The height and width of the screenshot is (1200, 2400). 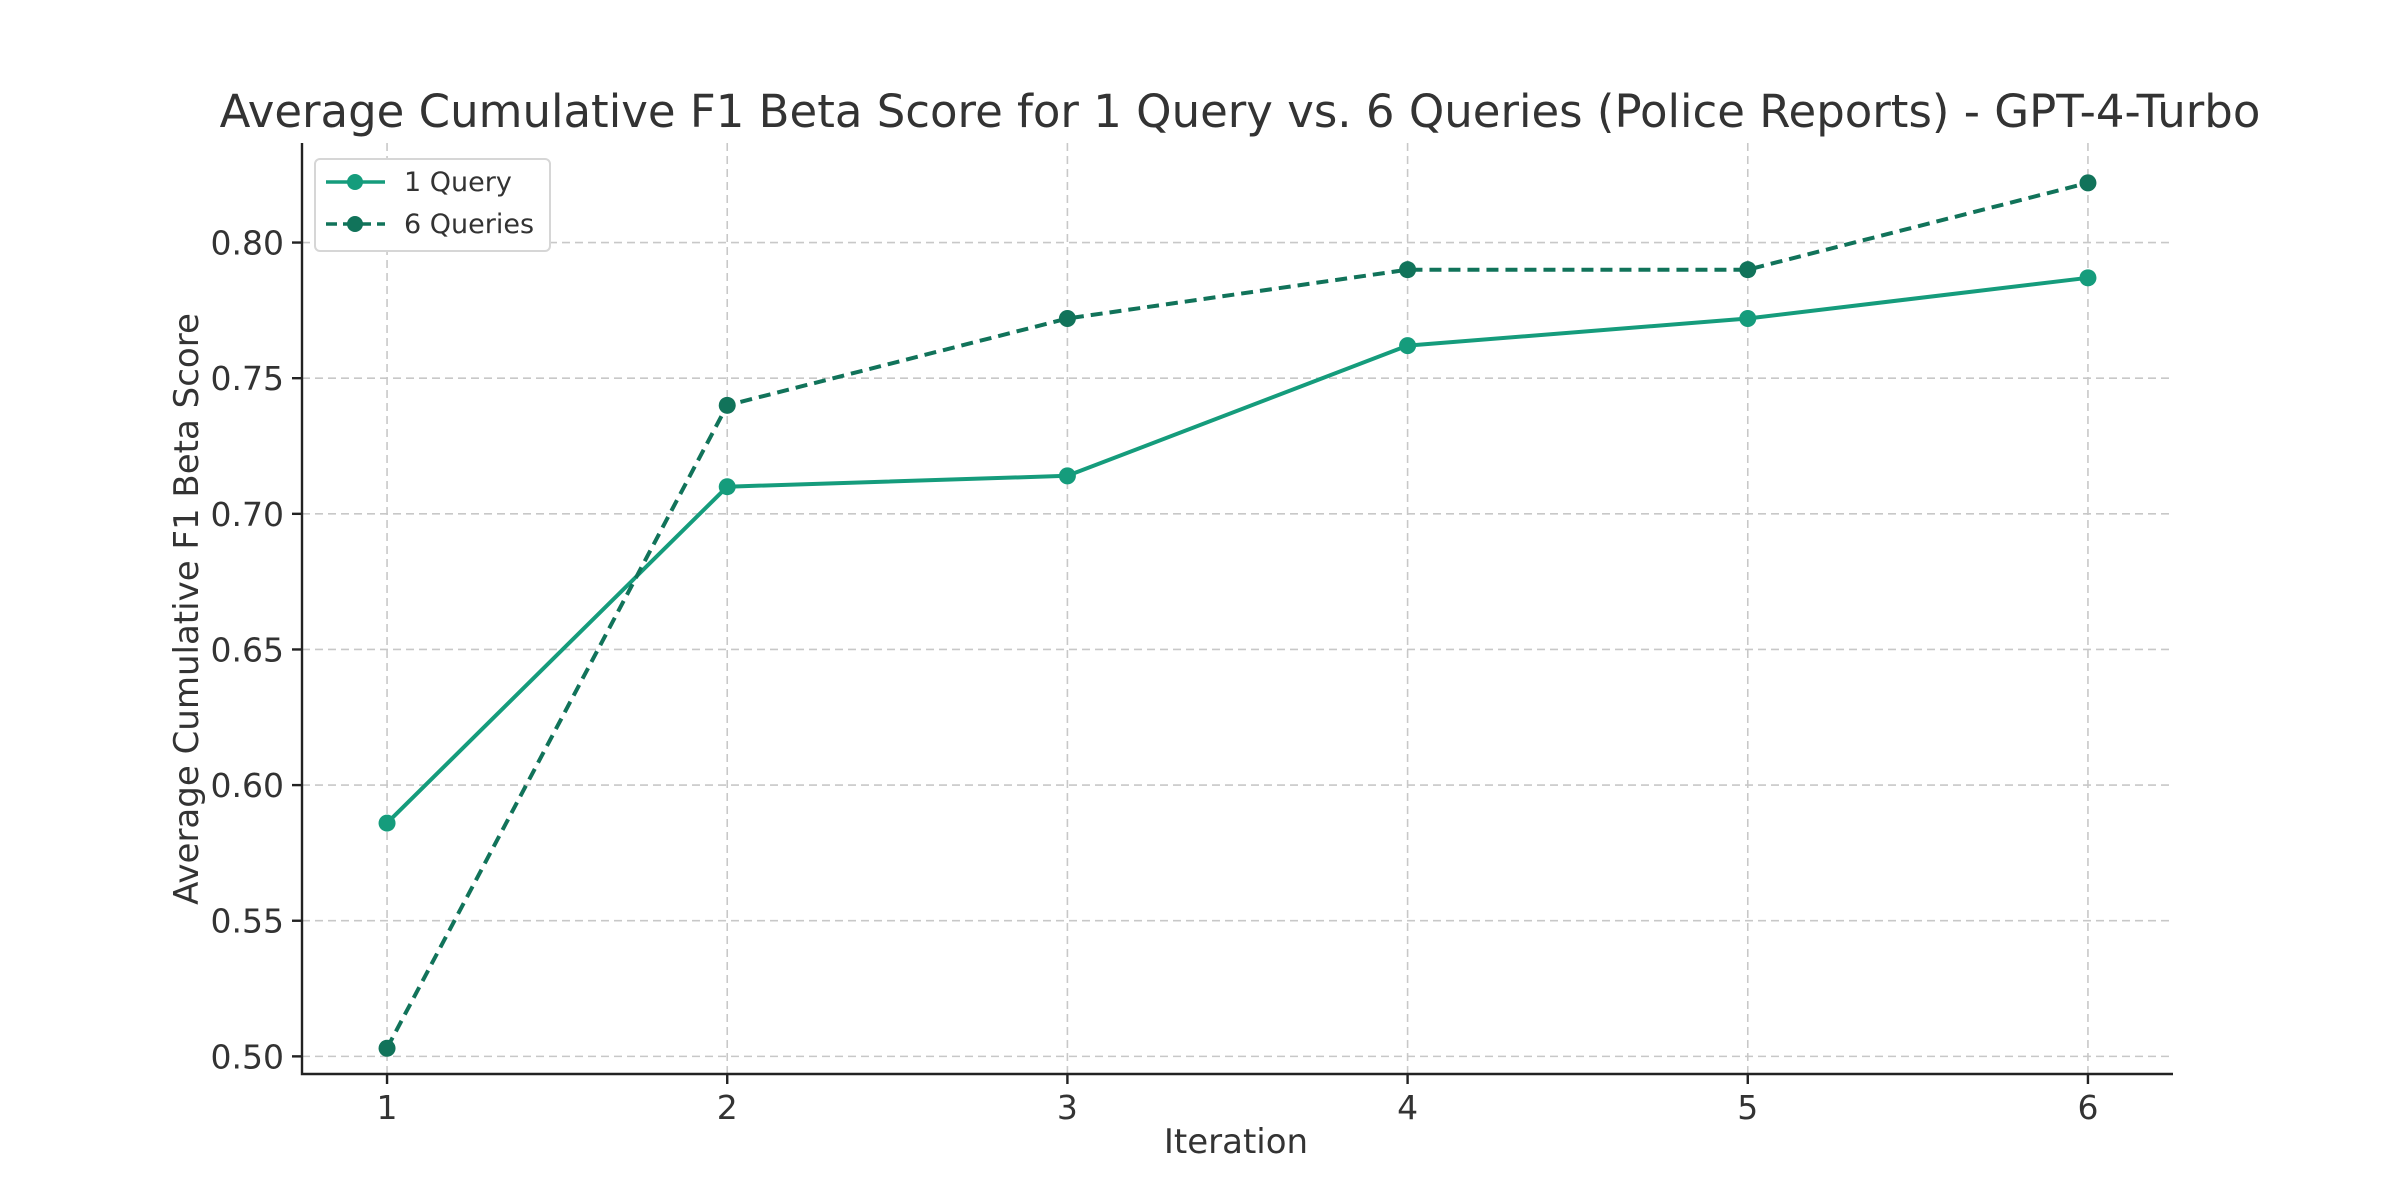 I want to click on legend-label-1-query: 1 Query, so click(x=458, y=182).